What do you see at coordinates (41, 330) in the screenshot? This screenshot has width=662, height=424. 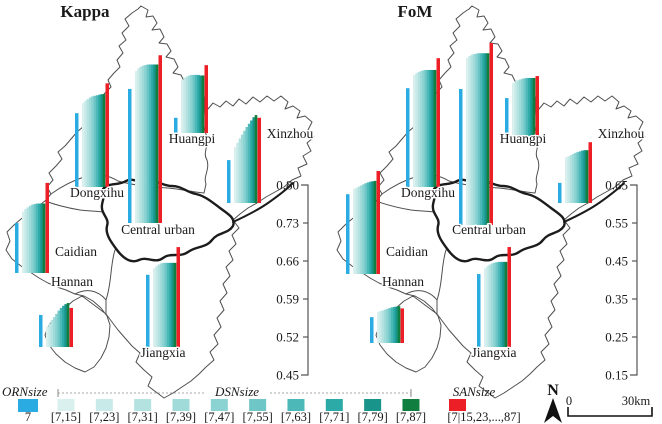 I see `kappa-hannan-ornsize-bar` at bounding box center [41, 330].